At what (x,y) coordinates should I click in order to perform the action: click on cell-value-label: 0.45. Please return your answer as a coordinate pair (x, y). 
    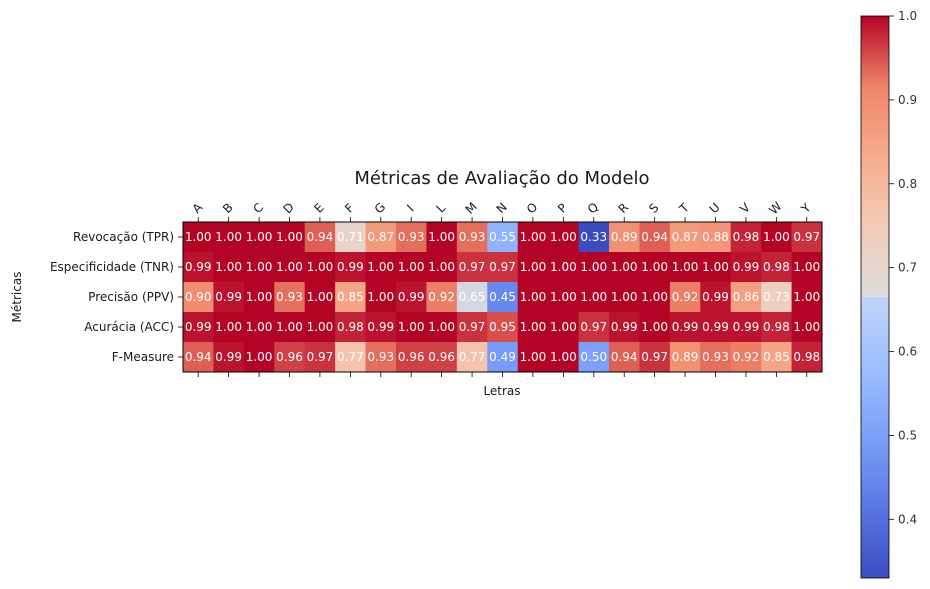
    Looking at the image, I should click on (502, 297).